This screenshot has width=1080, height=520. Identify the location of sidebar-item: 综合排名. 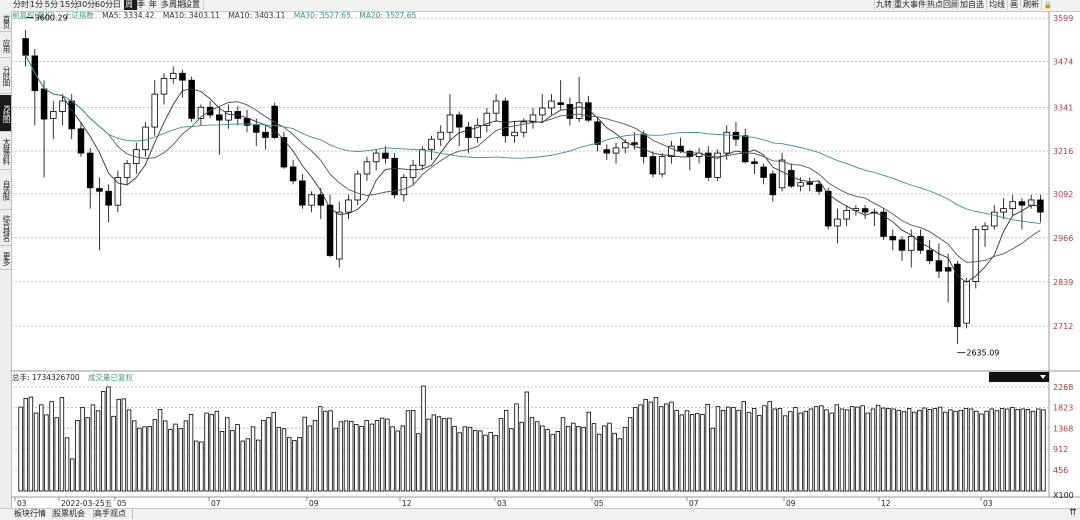
(5, 228).